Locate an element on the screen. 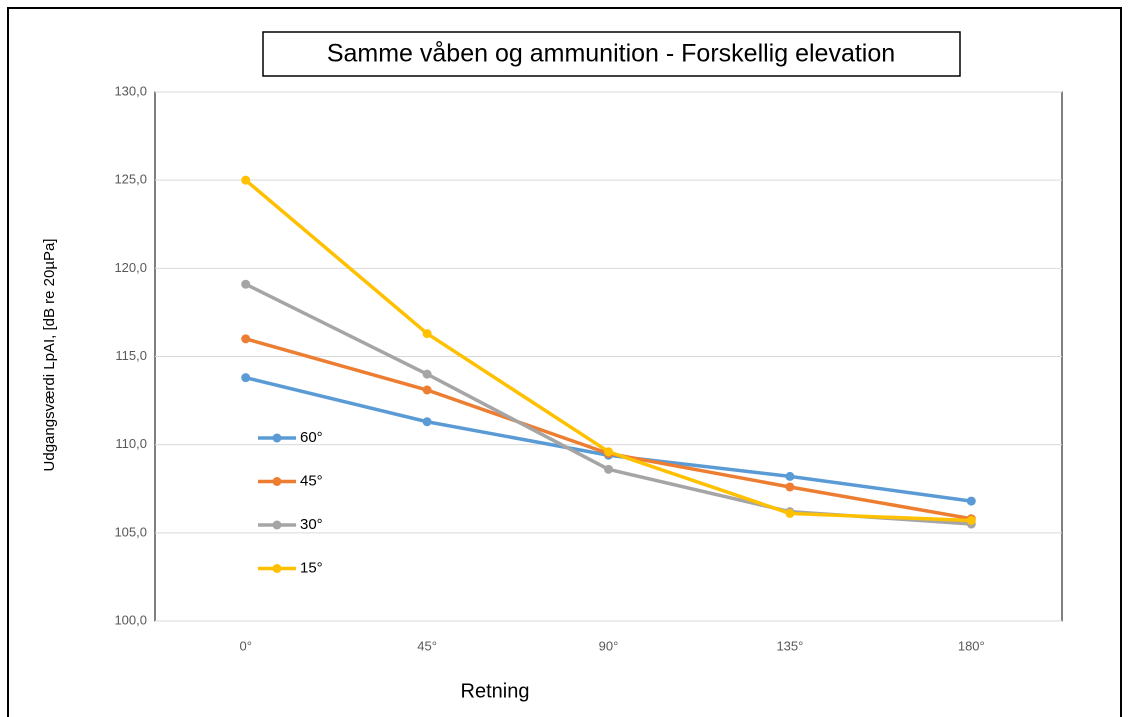 Image resolution: width=1129 pixels, height=717 pixels. legend-label: 45° is located at coordinates (311, 480).